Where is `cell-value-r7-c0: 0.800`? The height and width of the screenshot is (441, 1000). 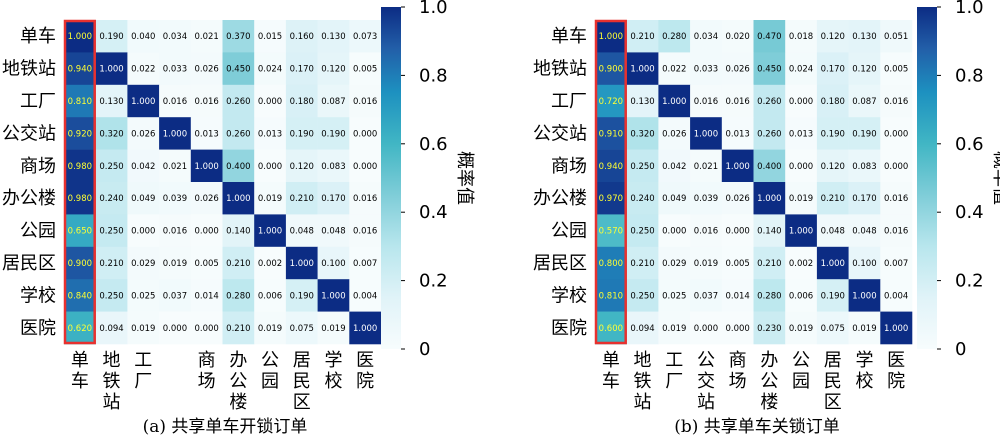
cell-value-r7-c0: 0.800 is located at coordinates (611, 264).